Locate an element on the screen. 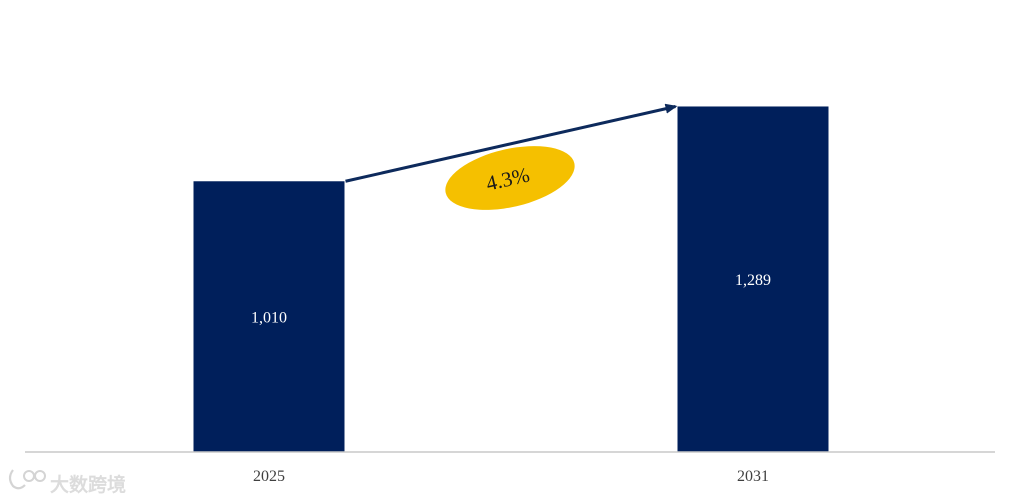 This screenshot has width=1013, height=502. bar-2031 is located at coordinates (753, 279).